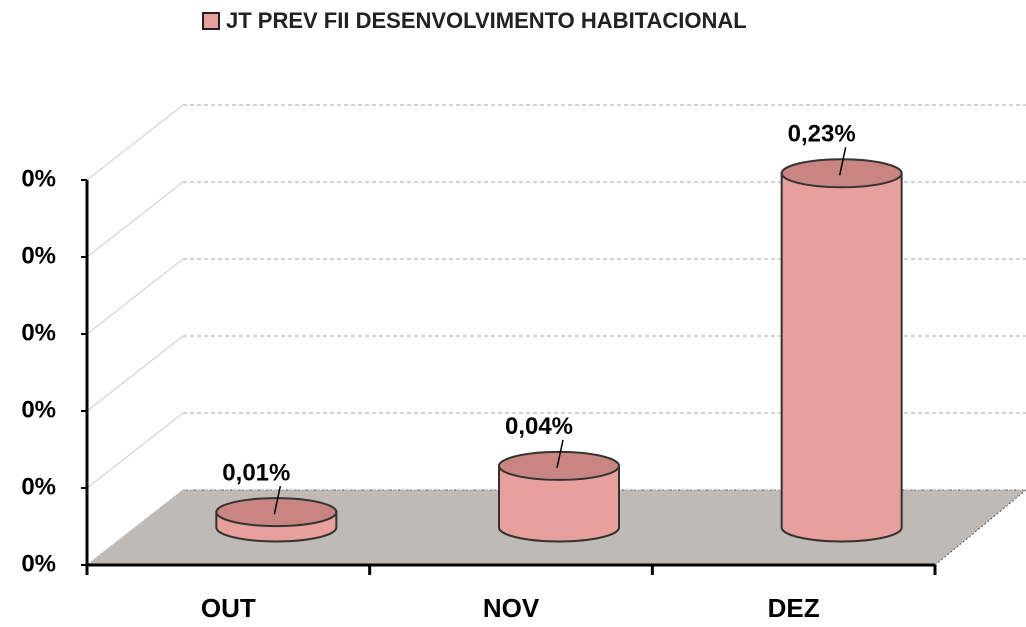 The image size is (1026, 627). I want to click on legend-swatch, so click(211, 21).